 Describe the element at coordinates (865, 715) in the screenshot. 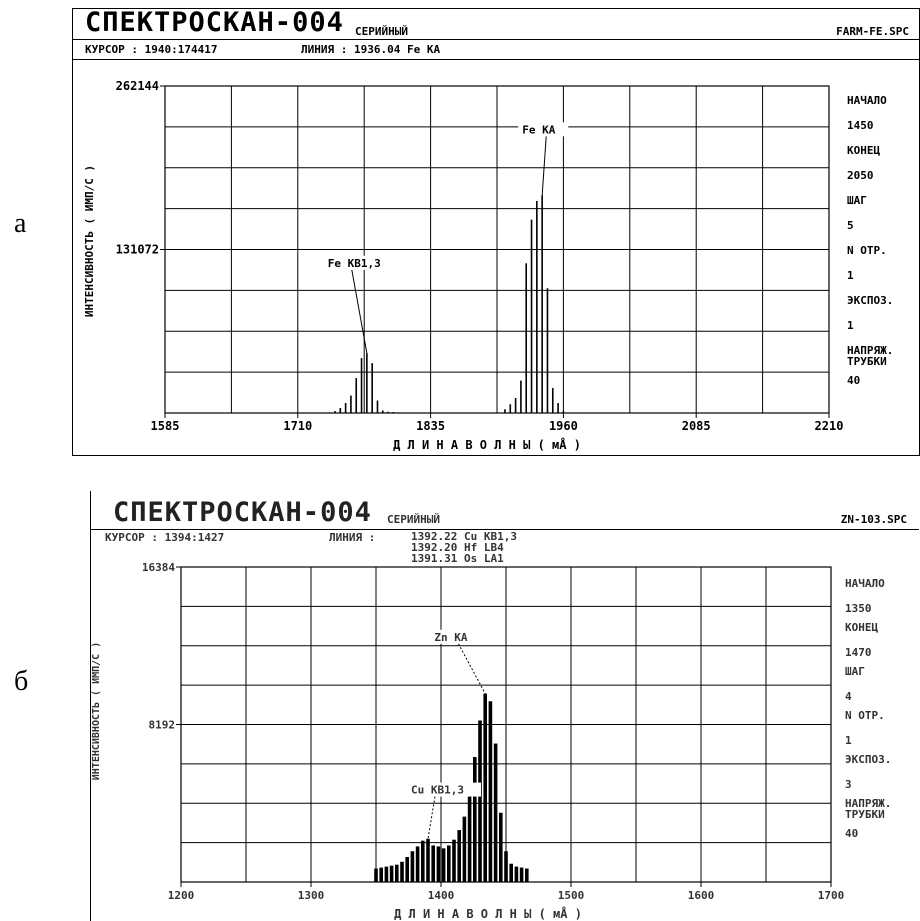

I see `panel-b-param-label: N ОТР.` at that location.